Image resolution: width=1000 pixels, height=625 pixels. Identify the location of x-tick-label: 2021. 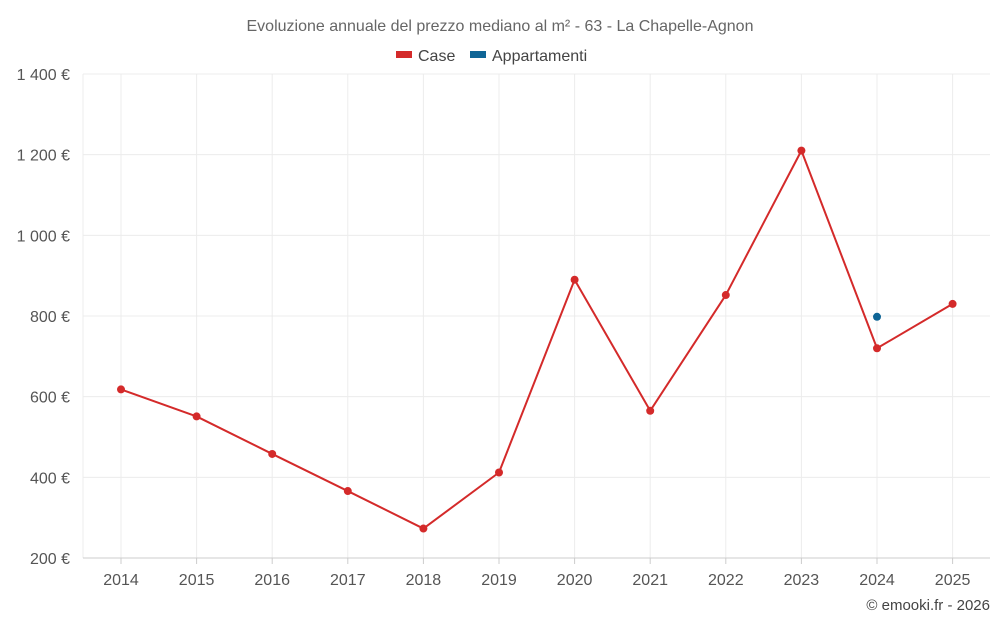
(650, 580).